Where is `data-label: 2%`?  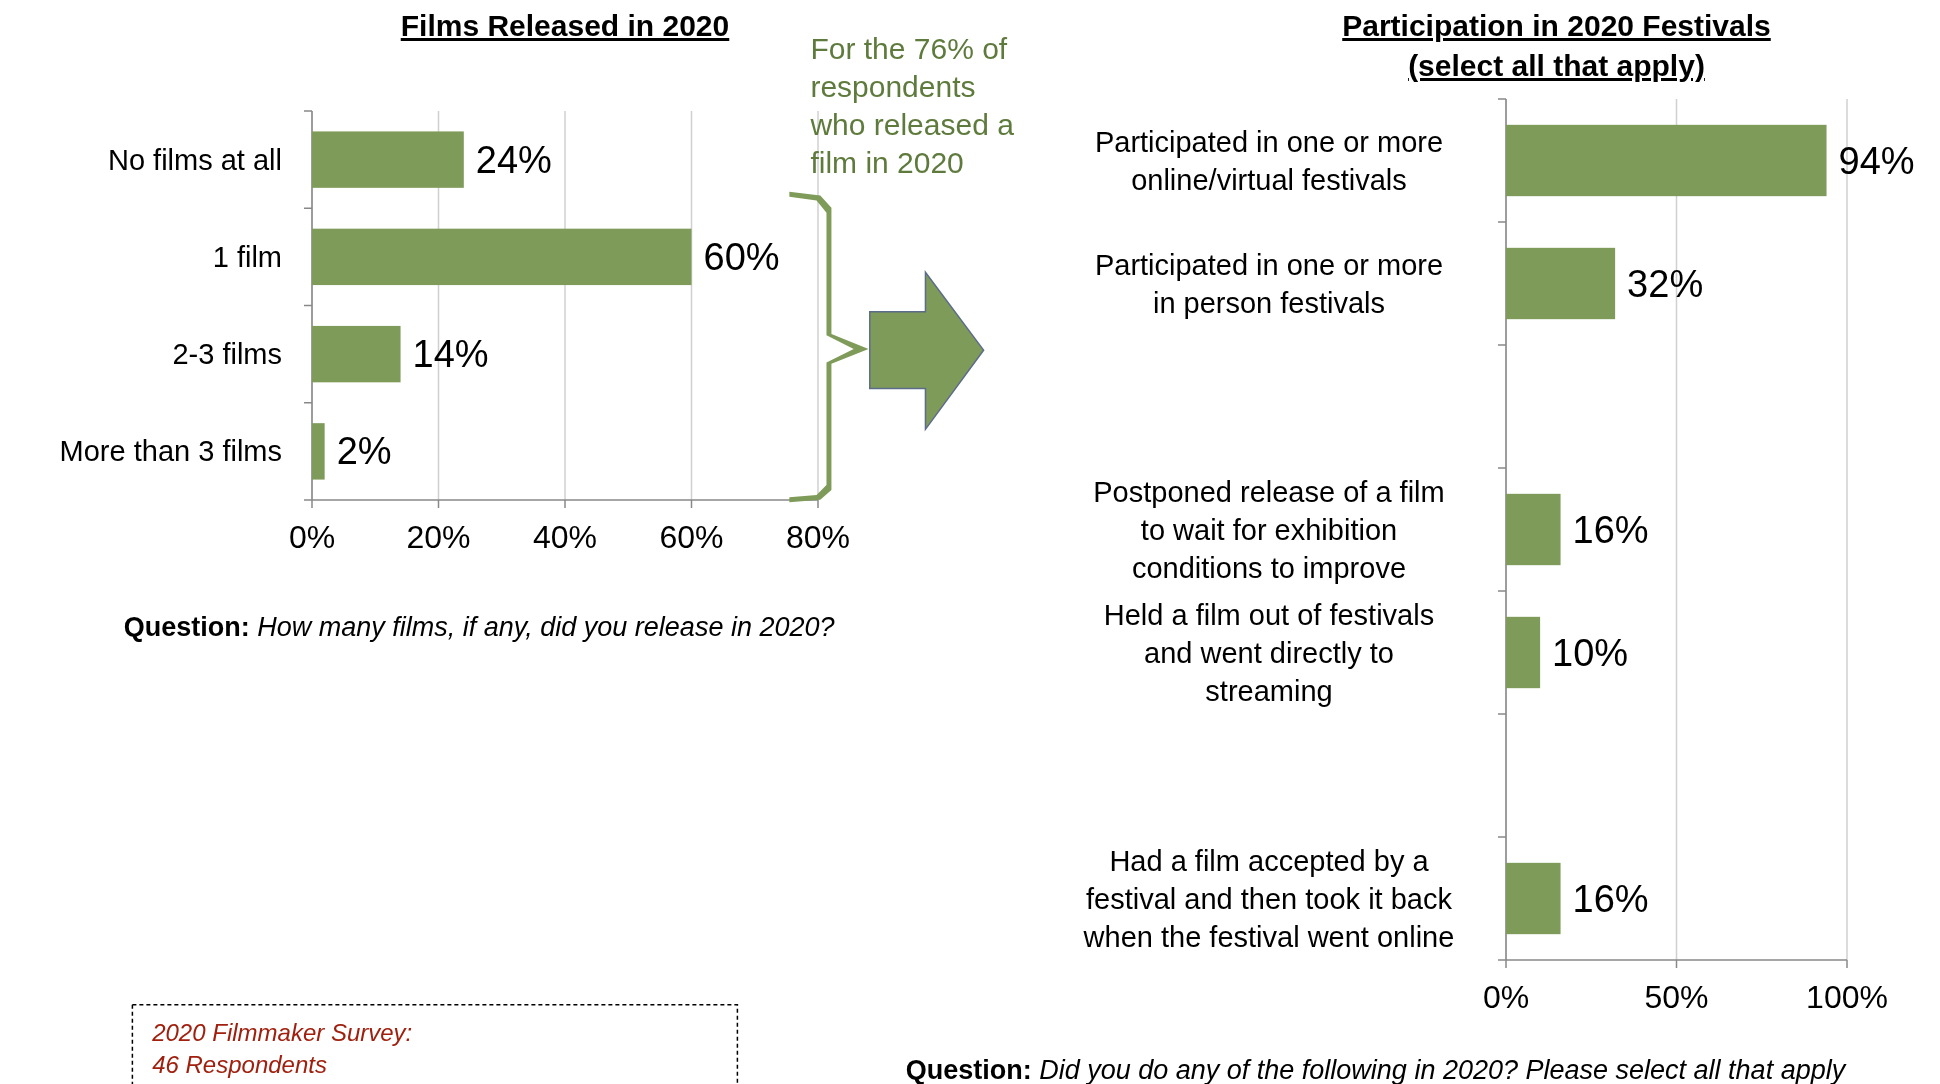
data-label: 2% is located at coordinates (364, 451).